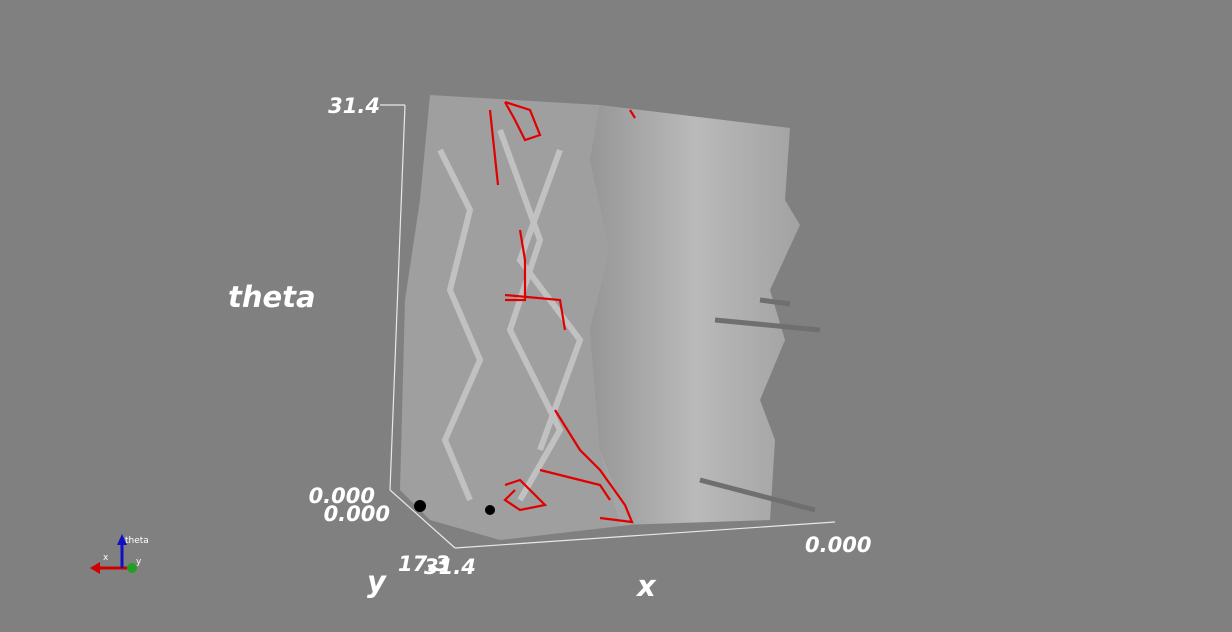 The image size is (1232, 632). What do you see at coordinates (646, 586) in the screenshot?
I see `x-title: x` at bounding box center [646, 586].